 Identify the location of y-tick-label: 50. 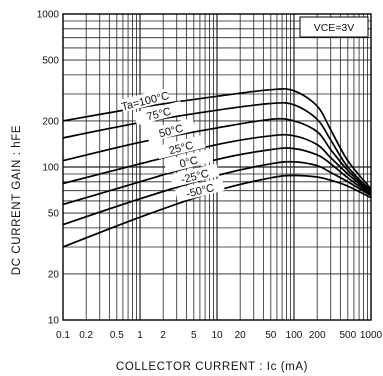
(54, 214).